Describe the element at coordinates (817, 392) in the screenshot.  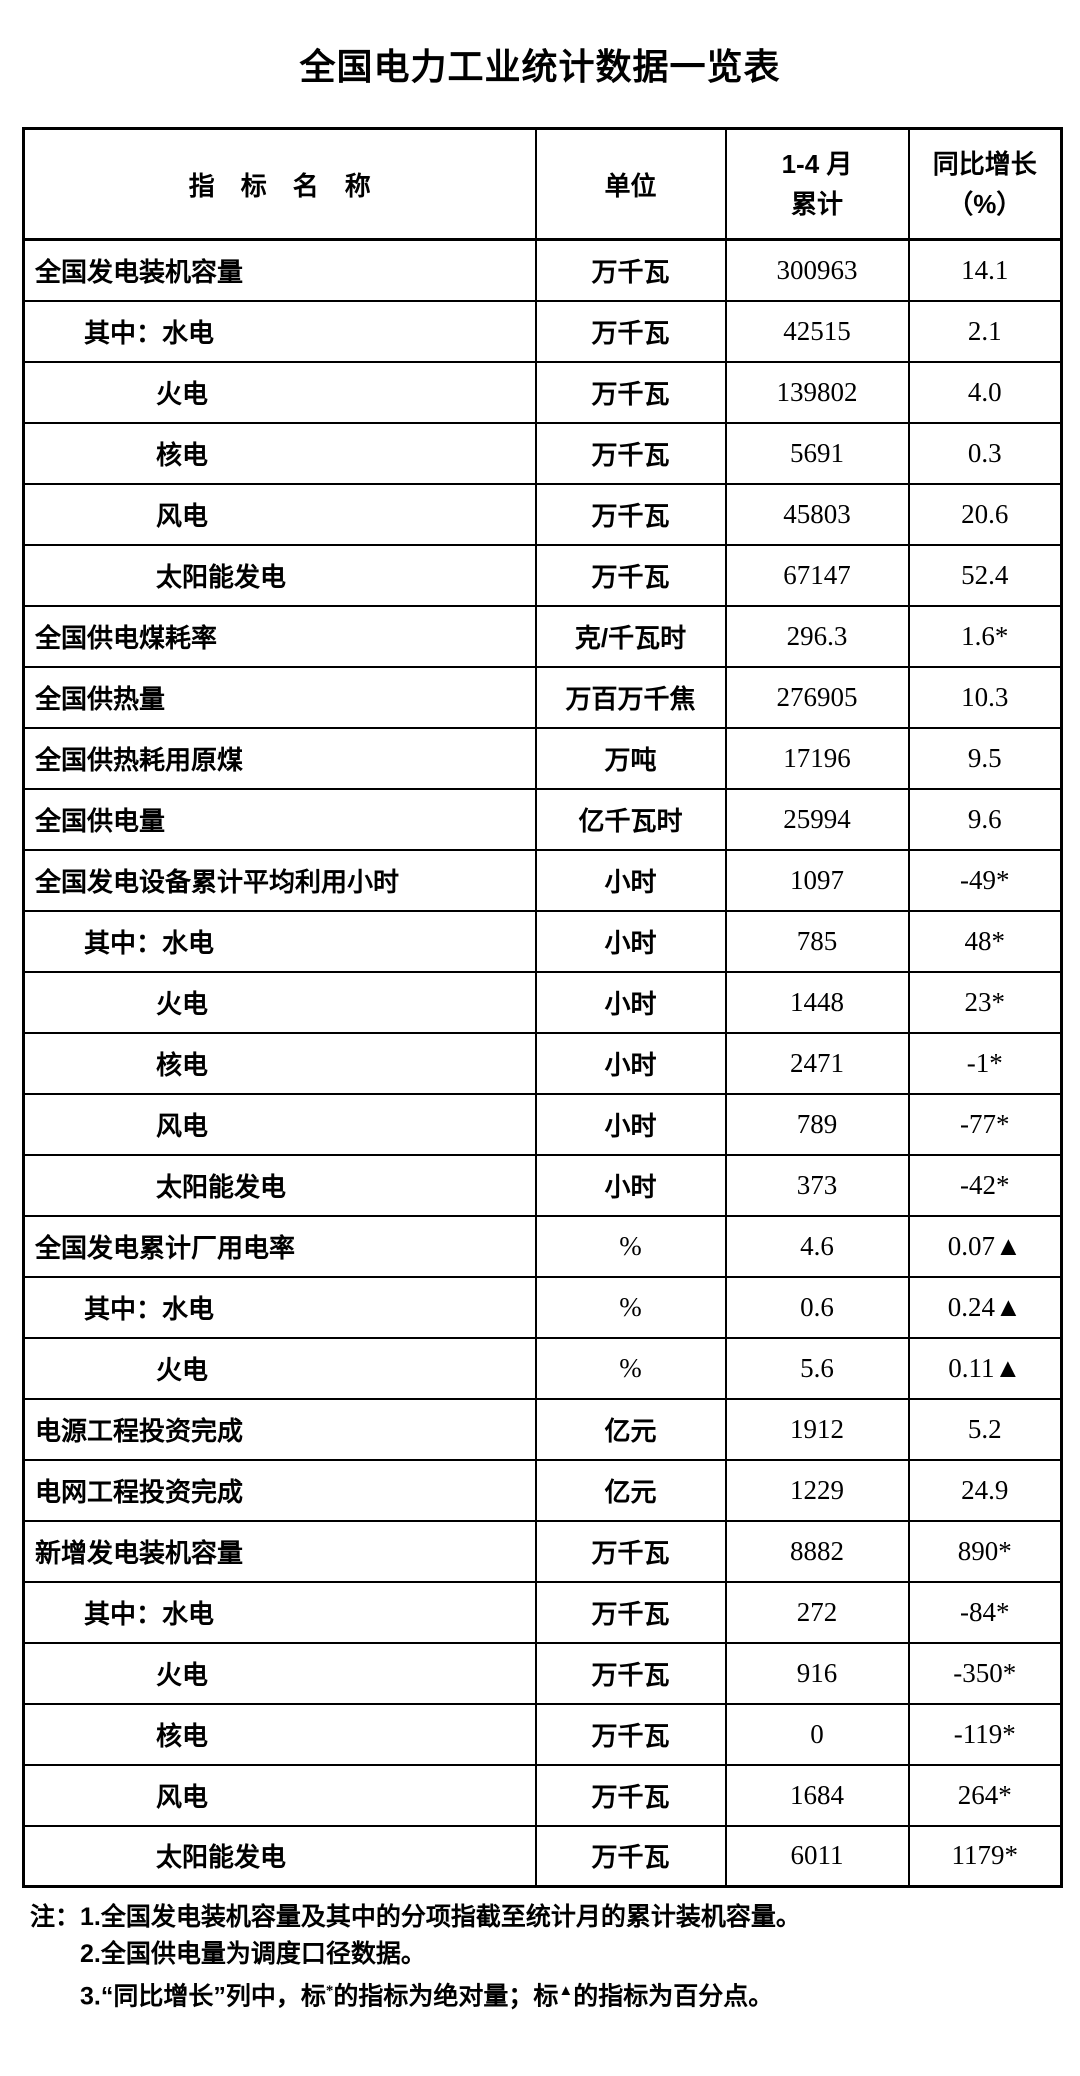
I see `cumulative-value-cell: 139802` at that location.